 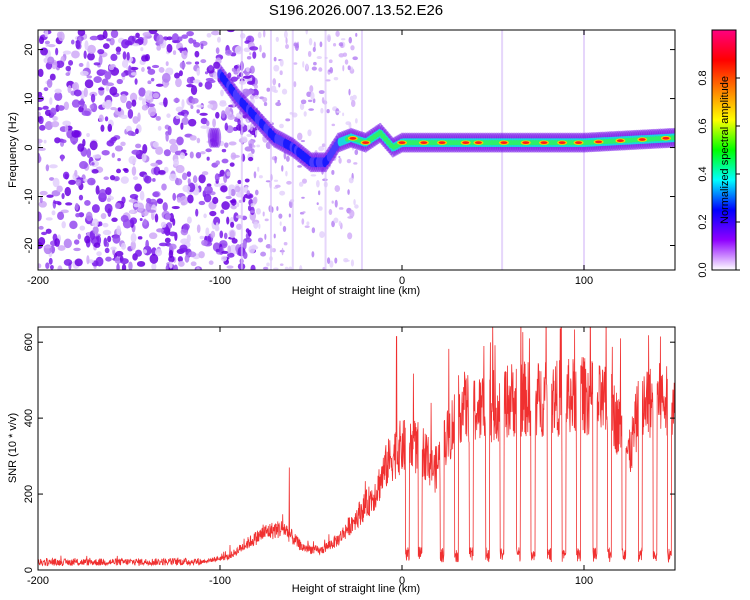 What do you see at coordinates (673, 138) in the screenshot?
I see `spectrogram-ridge-core` at bounding box center [673, 138].